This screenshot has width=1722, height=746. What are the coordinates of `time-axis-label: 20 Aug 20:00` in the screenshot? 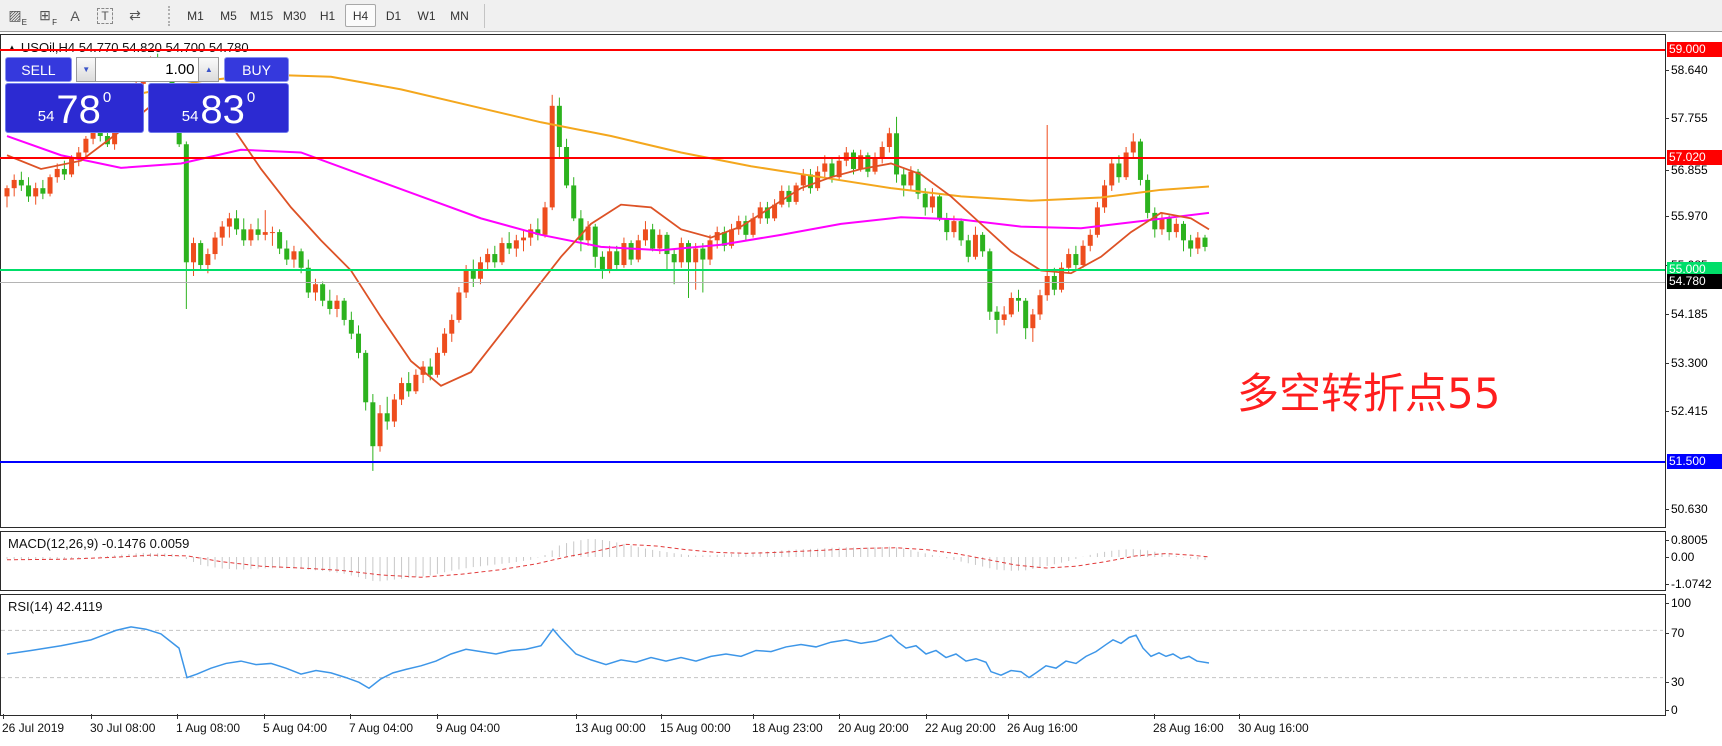 It's located at (873, 728).